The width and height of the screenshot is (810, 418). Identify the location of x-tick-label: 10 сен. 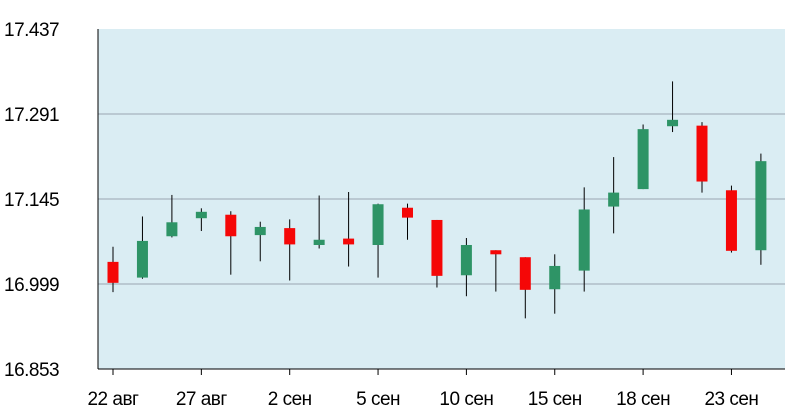
(466, 399).